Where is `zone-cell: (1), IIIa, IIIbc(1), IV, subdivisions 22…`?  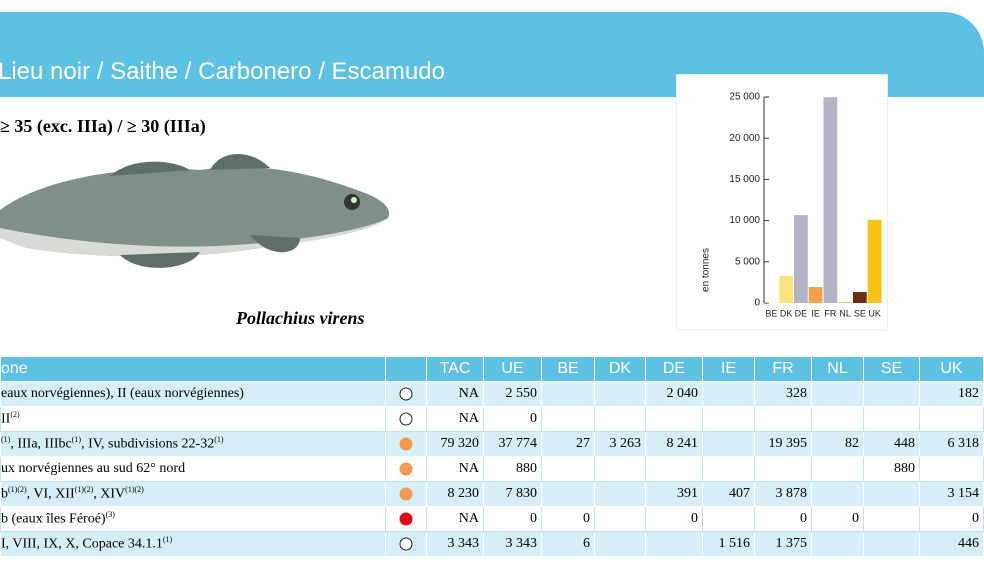
zone-cell: (1), IIIa, IIIbc(1), IV, subdivisions 22… is located at coordinates (193, 444).